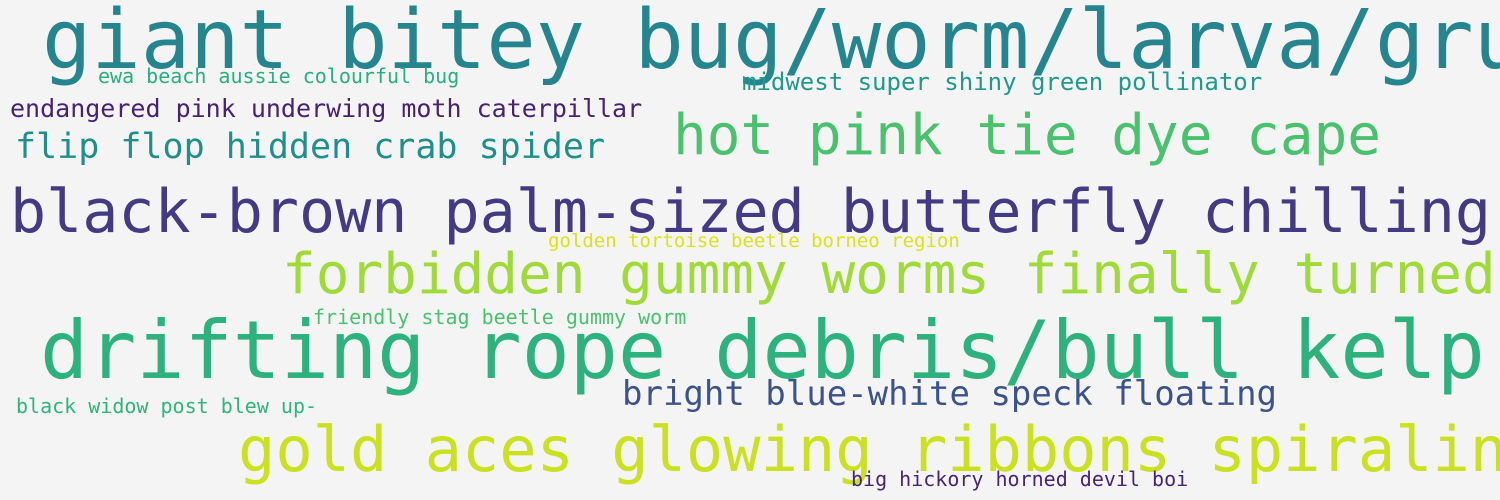 This screenshot has height=500, width=1500. What do you see at coordinates (1020, 479) in the screenshot?
I see `phrase-hickory-horned-devil: big hickory horned devil boi` at bounding box center [1020, 479].